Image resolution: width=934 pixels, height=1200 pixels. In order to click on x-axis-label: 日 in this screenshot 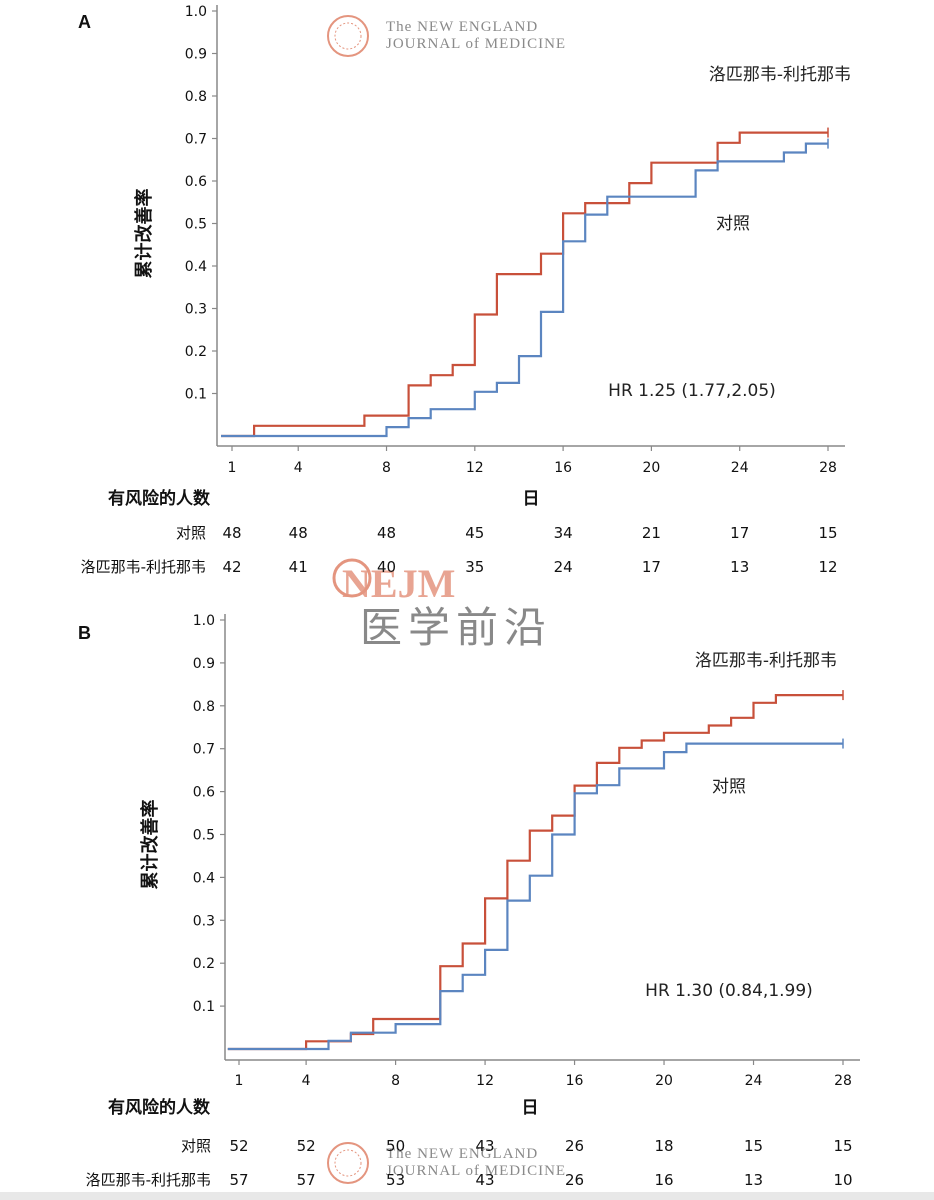, I will do `click(531, 499)`.